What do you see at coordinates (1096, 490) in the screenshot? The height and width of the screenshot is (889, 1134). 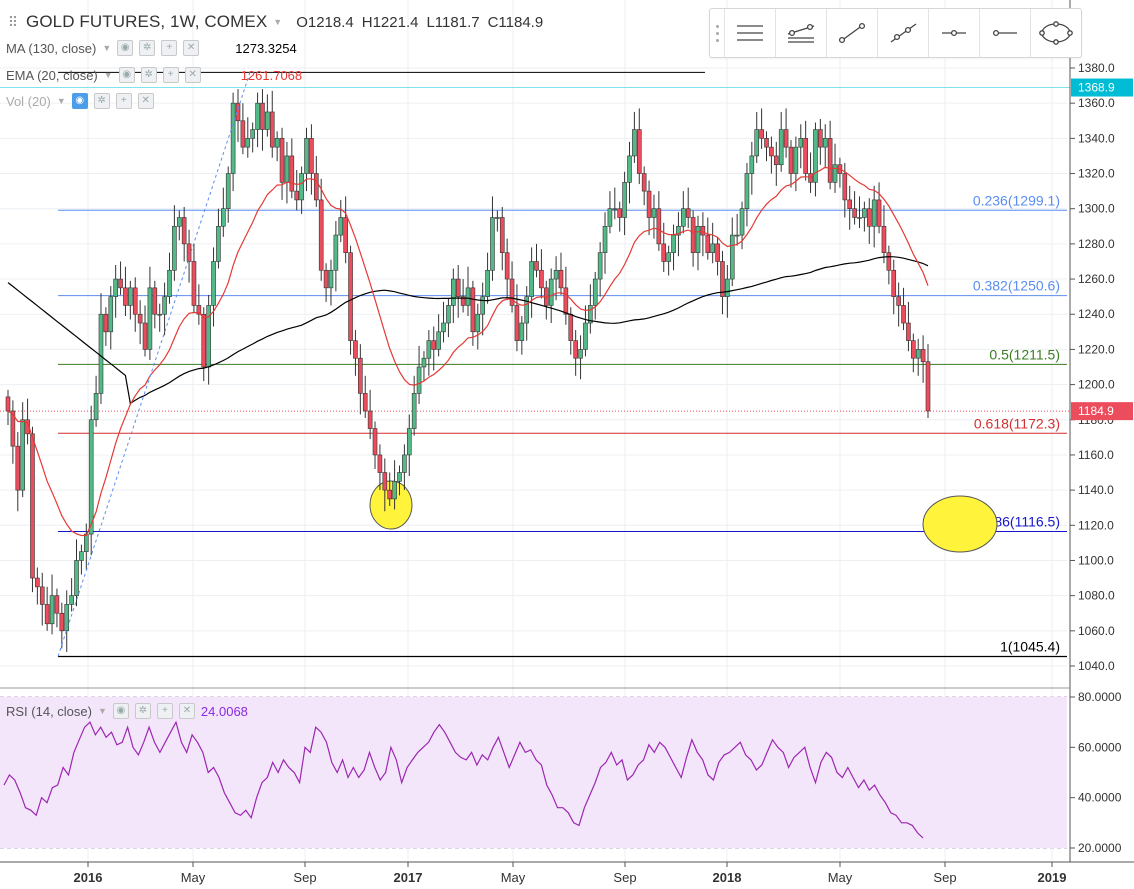 I see `y-tick-label: 1140.0` at bounding box center [1096, 490].